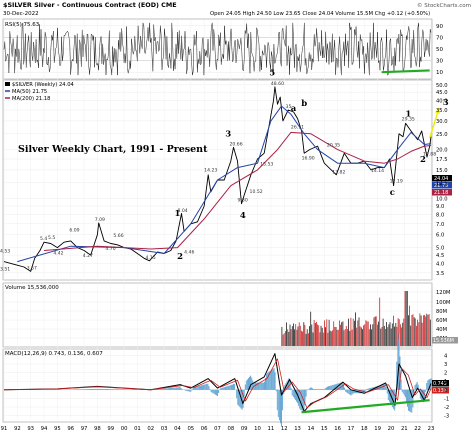  What do you see at coordinates (446, 399) in the screenshot?
I see `macd-tick-label: -1` at bounding box center [446, 399].